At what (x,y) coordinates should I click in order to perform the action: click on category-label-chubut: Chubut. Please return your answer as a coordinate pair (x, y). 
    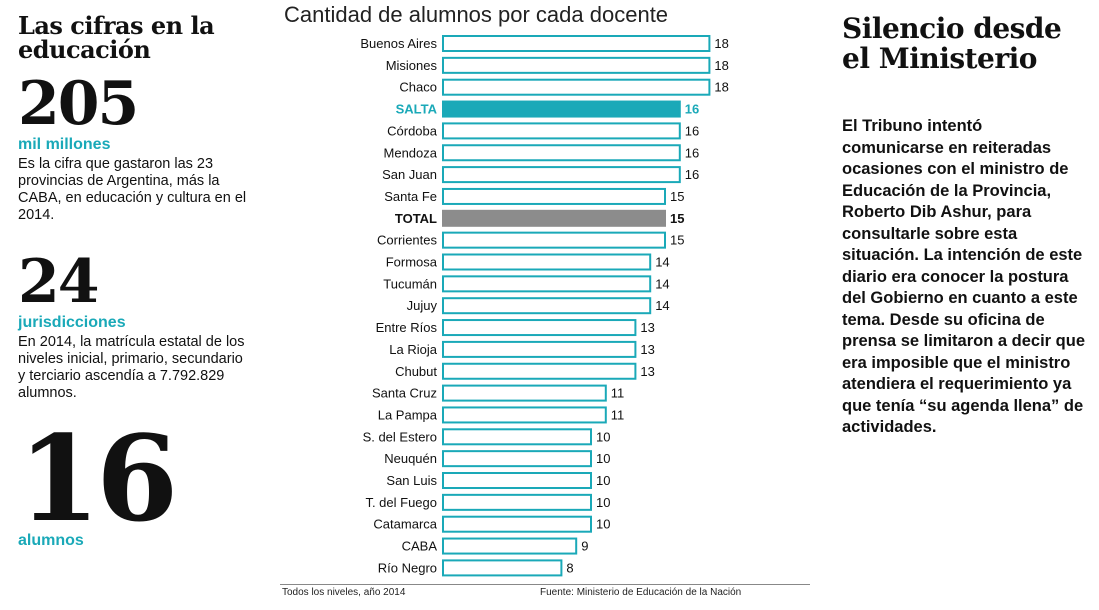
    Looking at the image, I should click on (416, 371).